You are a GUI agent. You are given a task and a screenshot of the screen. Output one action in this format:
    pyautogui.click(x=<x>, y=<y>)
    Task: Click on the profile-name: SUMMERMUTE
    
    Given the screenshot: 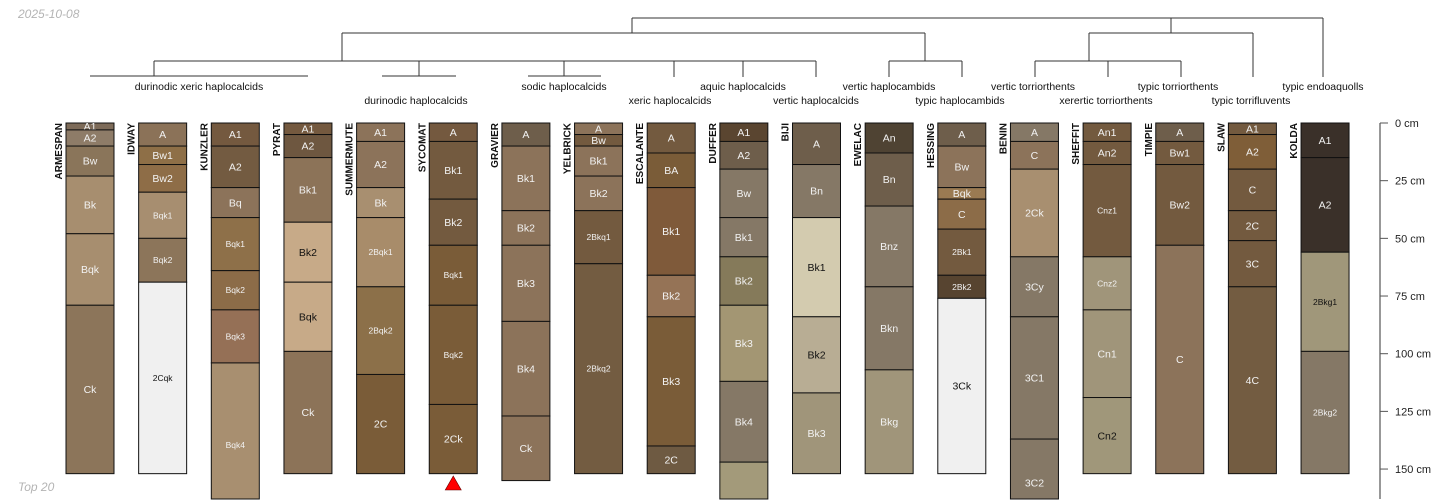 What is the action you would take?
    pyautogui.click(x=350, y=159)
    